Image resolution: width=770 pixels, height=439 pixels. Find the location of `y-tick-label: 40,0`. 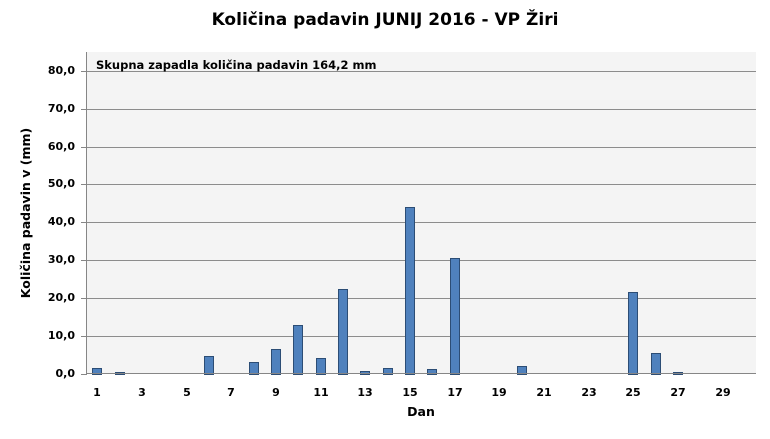

y-tick-label: 40,0 is located at coordinates (61, 221).